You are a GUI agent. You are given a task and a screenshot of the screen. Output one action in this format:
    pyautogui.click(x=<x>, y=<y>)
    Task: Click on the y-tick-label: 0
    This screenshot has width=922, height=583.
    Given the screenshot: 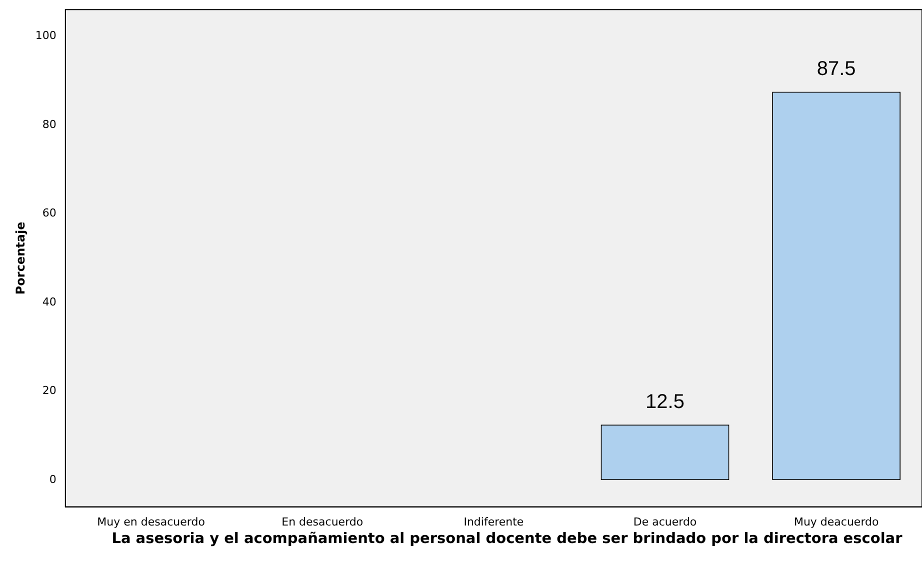 What is the action you would take?
    pyautogui.click(x=52, y=479)
    